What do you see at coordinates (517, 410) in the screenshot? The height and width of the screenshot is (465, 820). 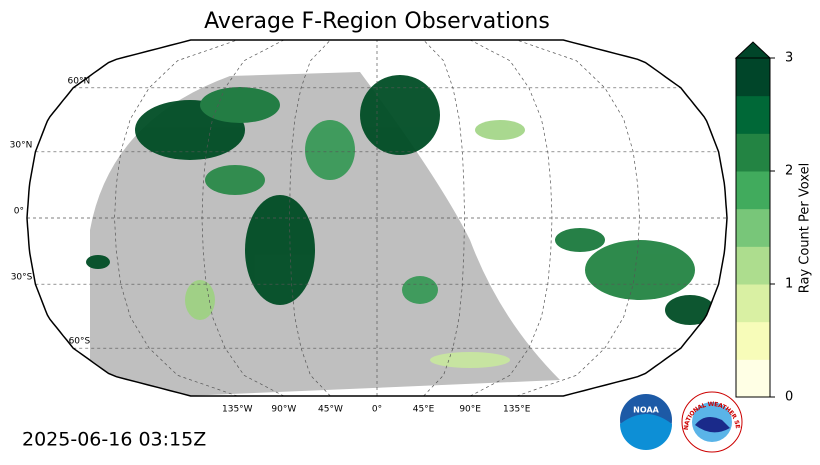 I see `lon-label: 135°E` at bounding box center [517, 410].